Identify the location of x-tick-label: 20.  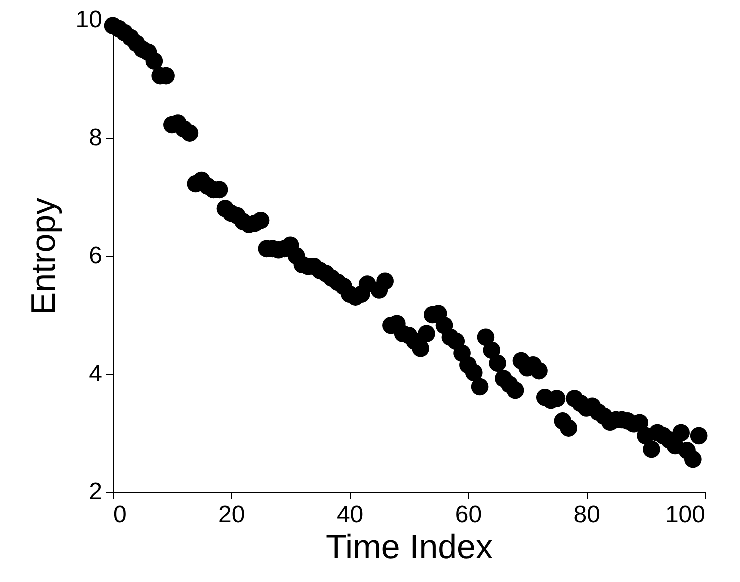
(232, 515).